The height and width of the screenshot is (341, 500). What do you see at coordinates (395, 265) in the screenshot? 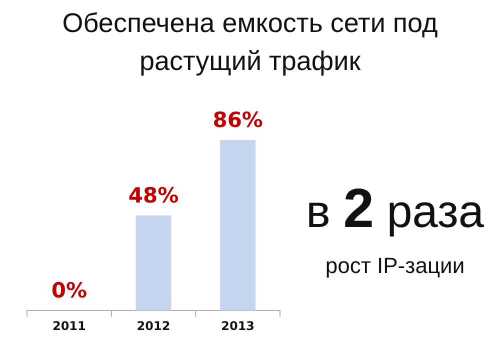
I see `text: рост IP-зации` at bounding box center [395, 265].